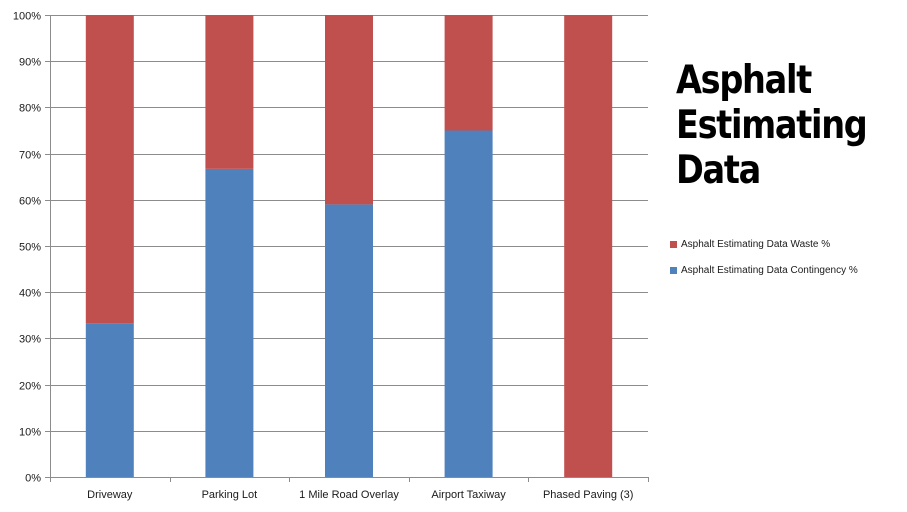 This screenshot has width=907, height=512. I want to click on chart-title-line-3: Data, so click(718, 170).